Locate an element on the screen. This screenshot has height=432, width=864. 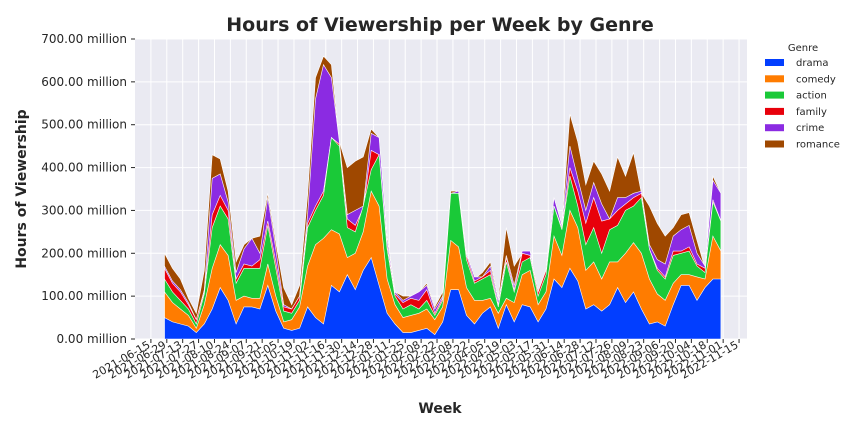
x-axis-label: Week is located at coordinates (440, 409).